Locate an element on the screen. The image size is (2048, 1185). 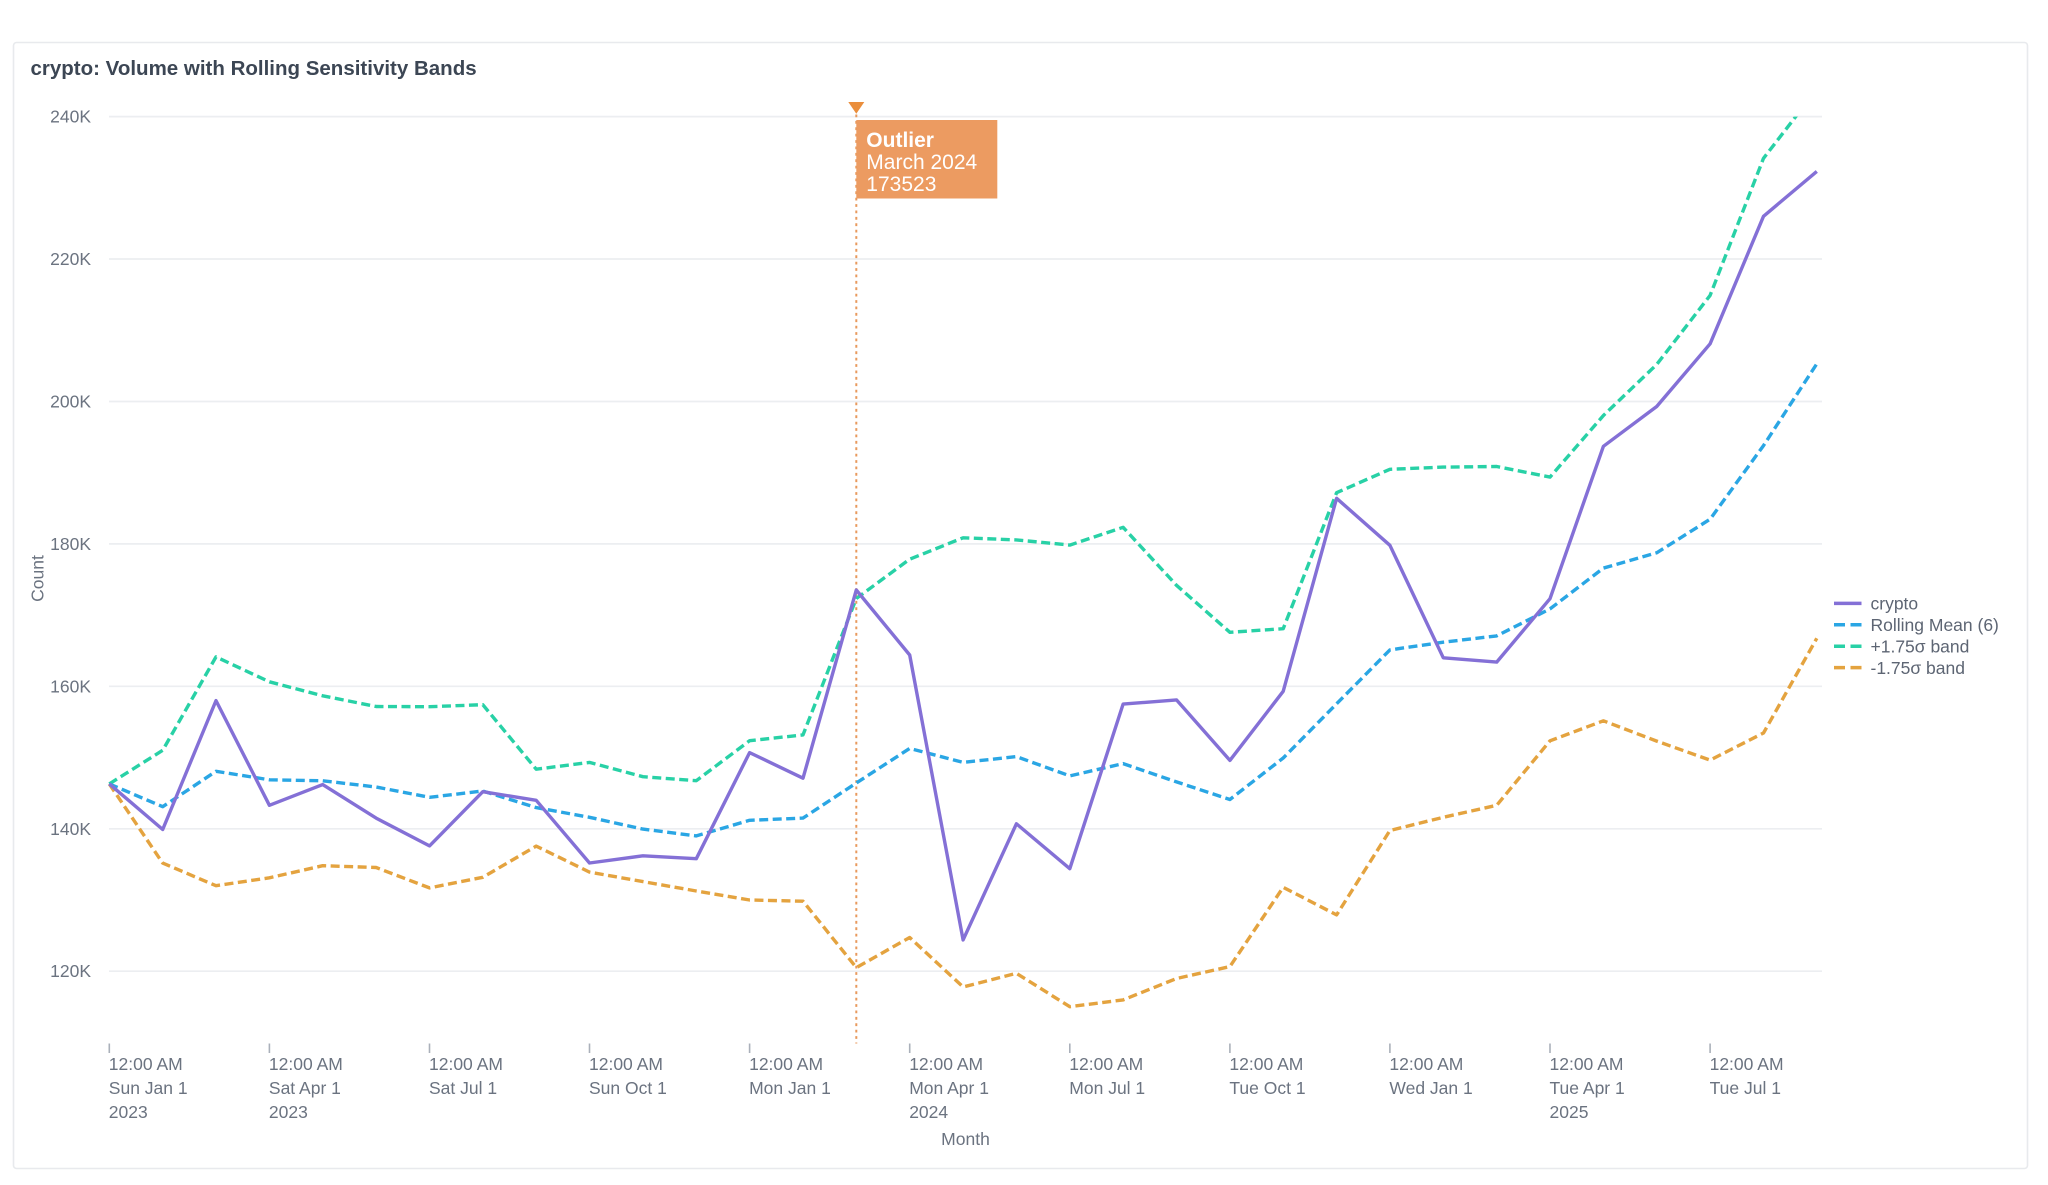
svg-text: 180K is located at coordinates (70, 544).